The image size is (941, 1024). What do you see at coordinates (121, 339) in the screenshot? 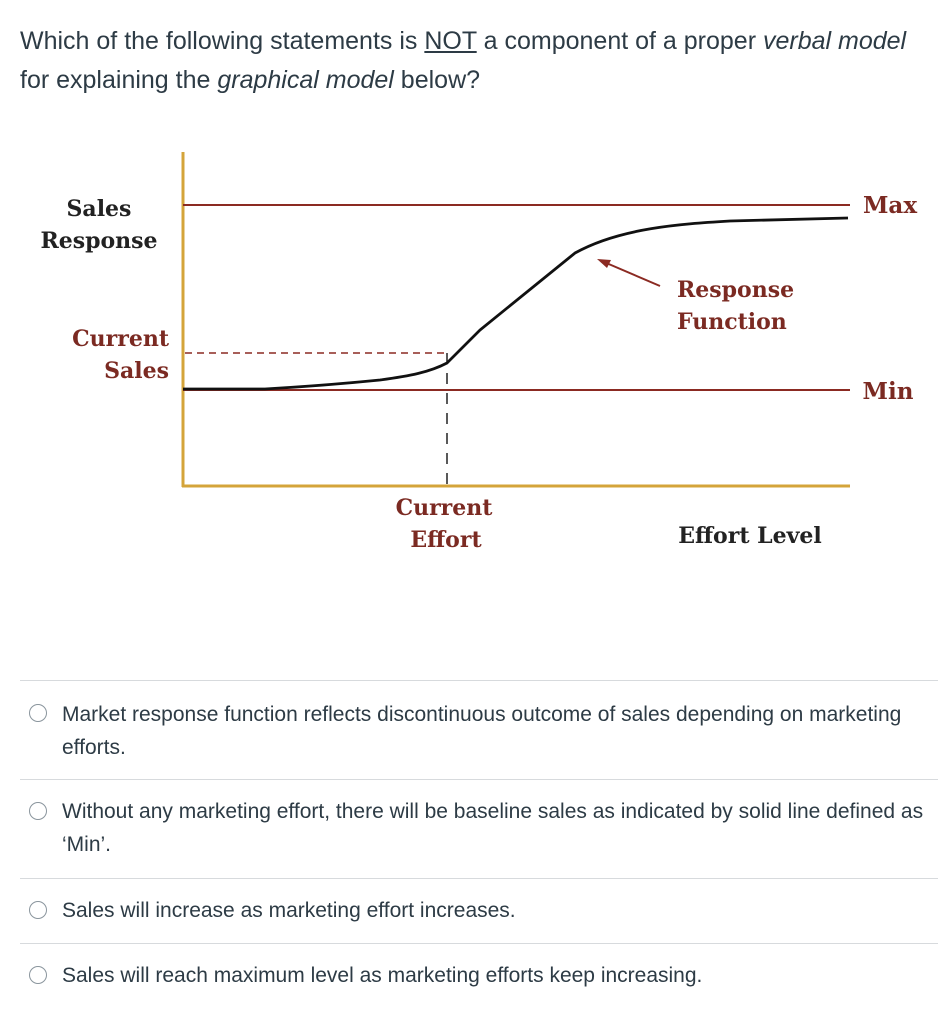
I see `current-sales-label-line1: Current` at bounding box center [121, 339].